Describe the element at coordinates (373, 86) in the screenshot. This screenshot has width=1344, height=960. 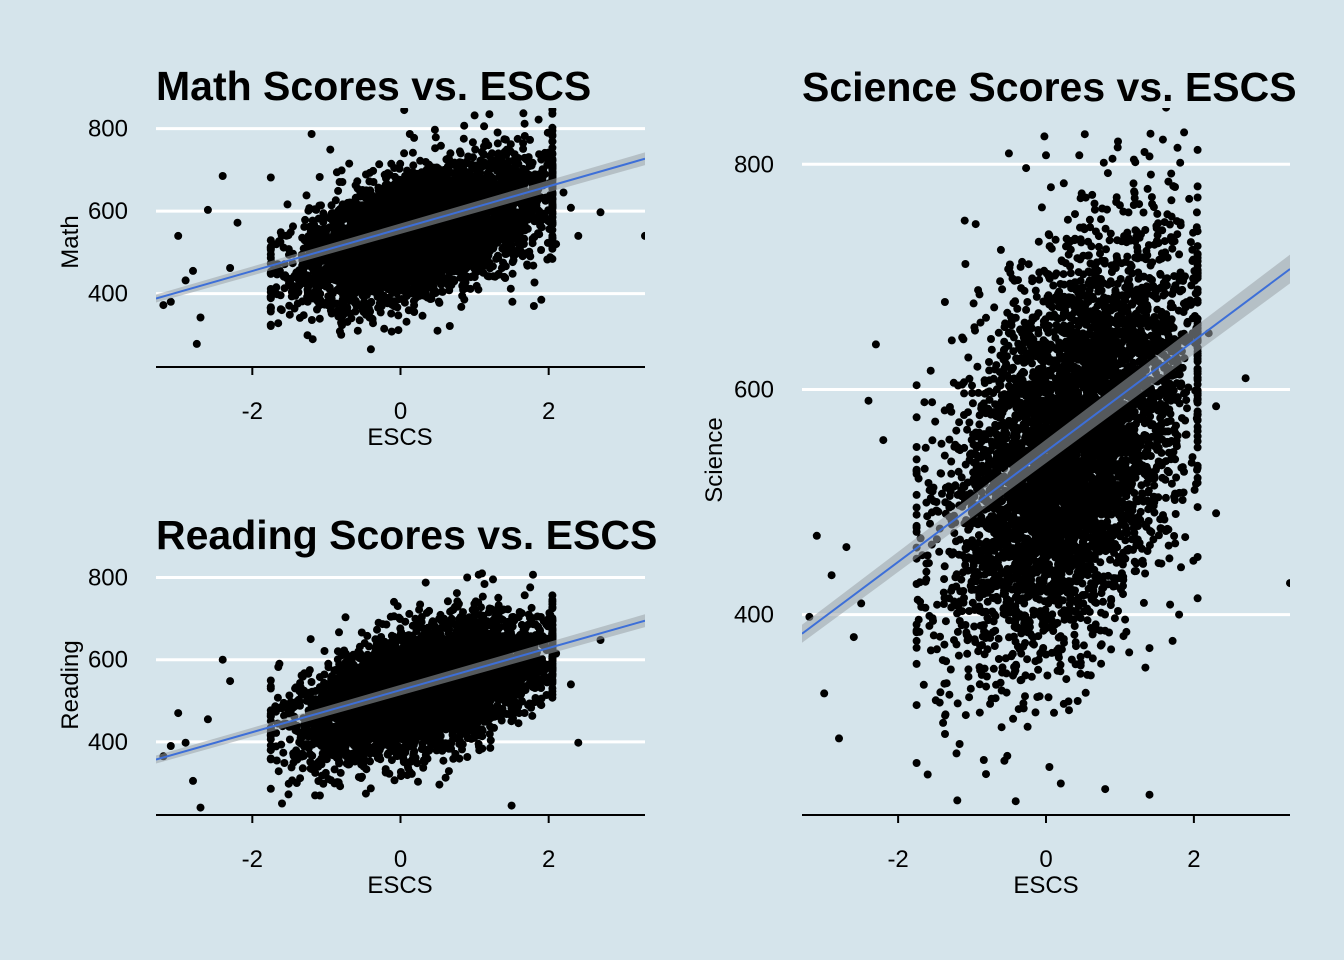
I see `math-chart-title: Math Scores vs. ESCS` at that location.